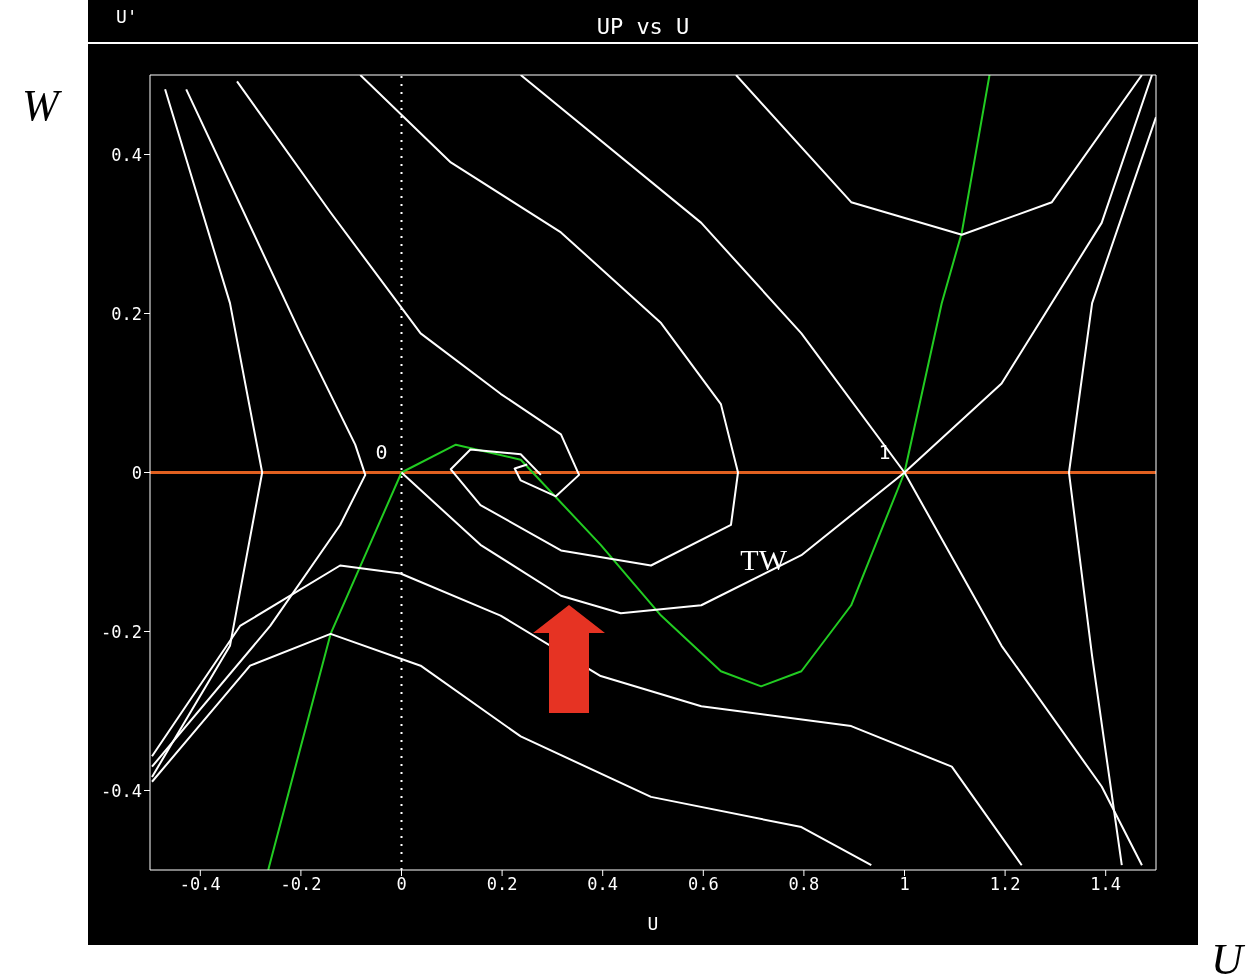 This screenshot has width=1253, height=980. Describe the element at coordinates (401, 884) in the screenshot. I see `x-tick-label: 0` at that location.